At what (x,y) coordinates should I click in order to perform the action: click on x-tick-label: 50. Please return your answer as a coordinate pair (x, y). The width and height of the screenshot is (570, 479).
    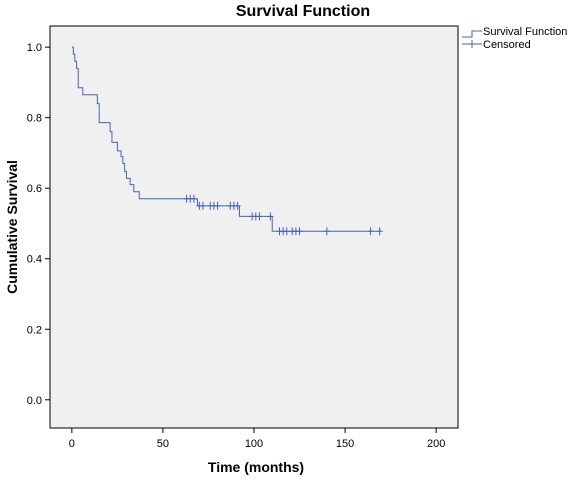
    Looking at the image, I should click on (163, 444).